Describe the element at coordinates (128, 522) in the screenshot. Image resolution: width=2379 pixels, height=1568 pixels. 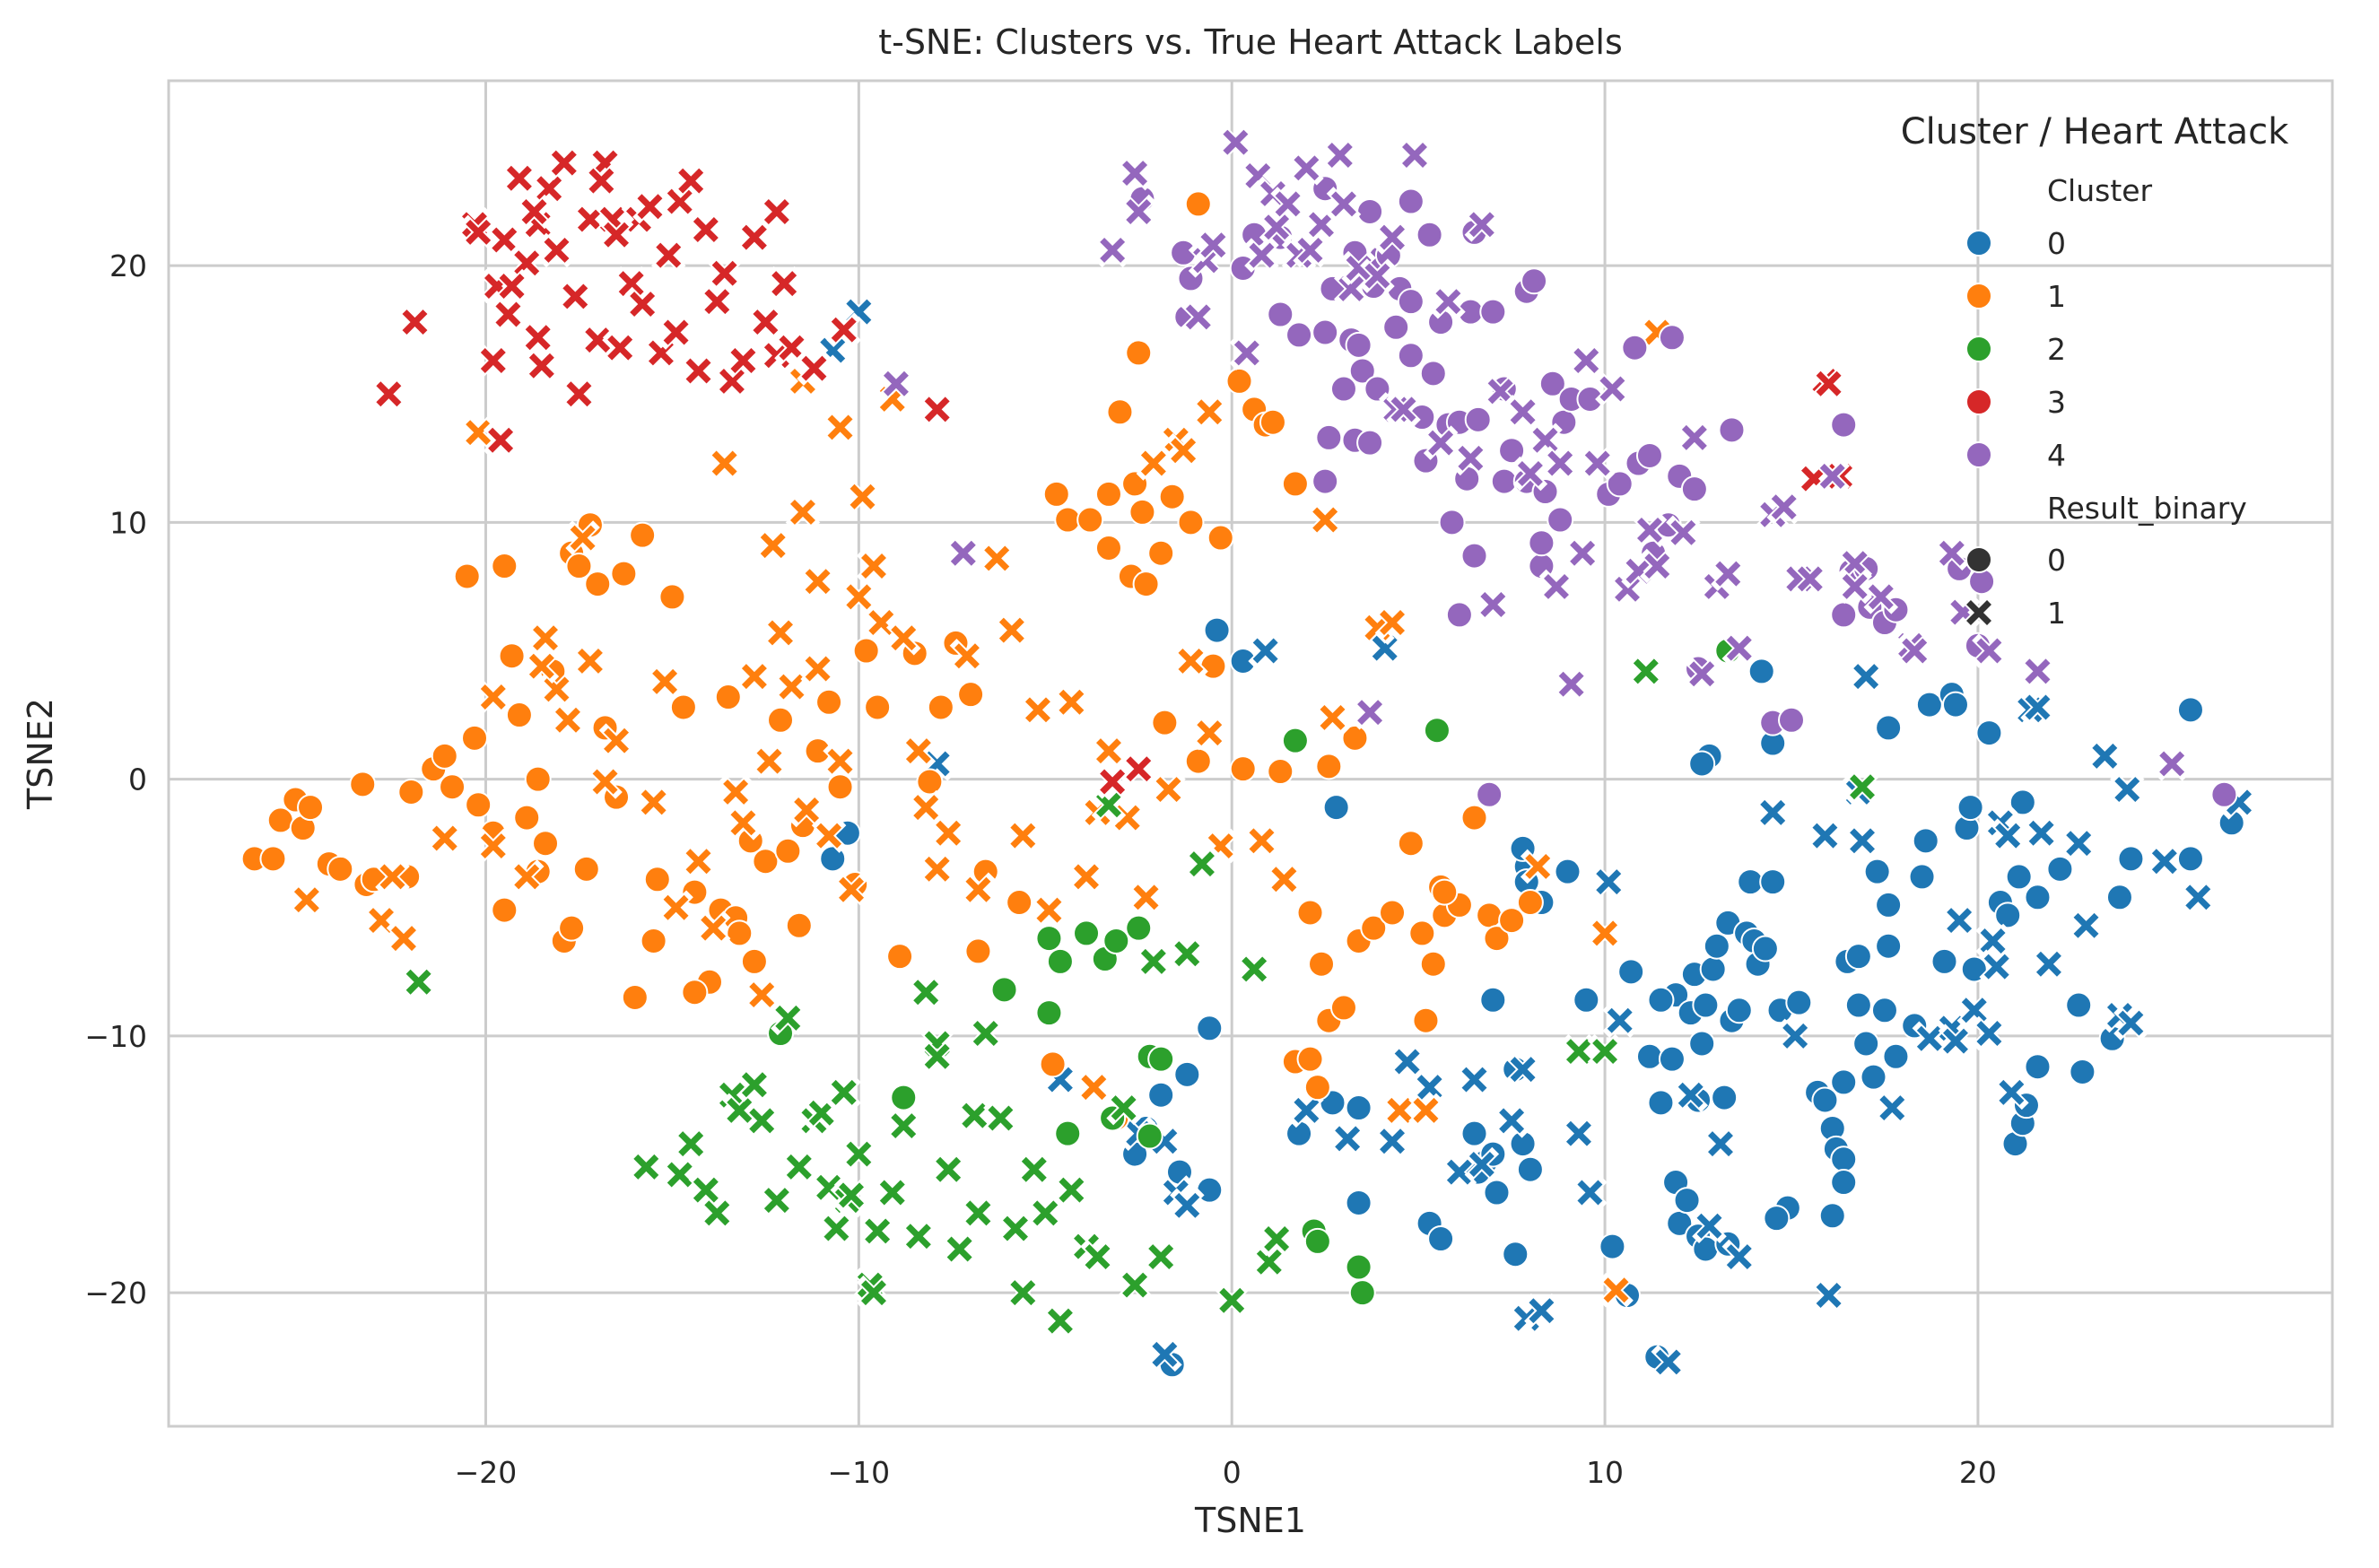
I see `y-tick-label: 10` at that location.